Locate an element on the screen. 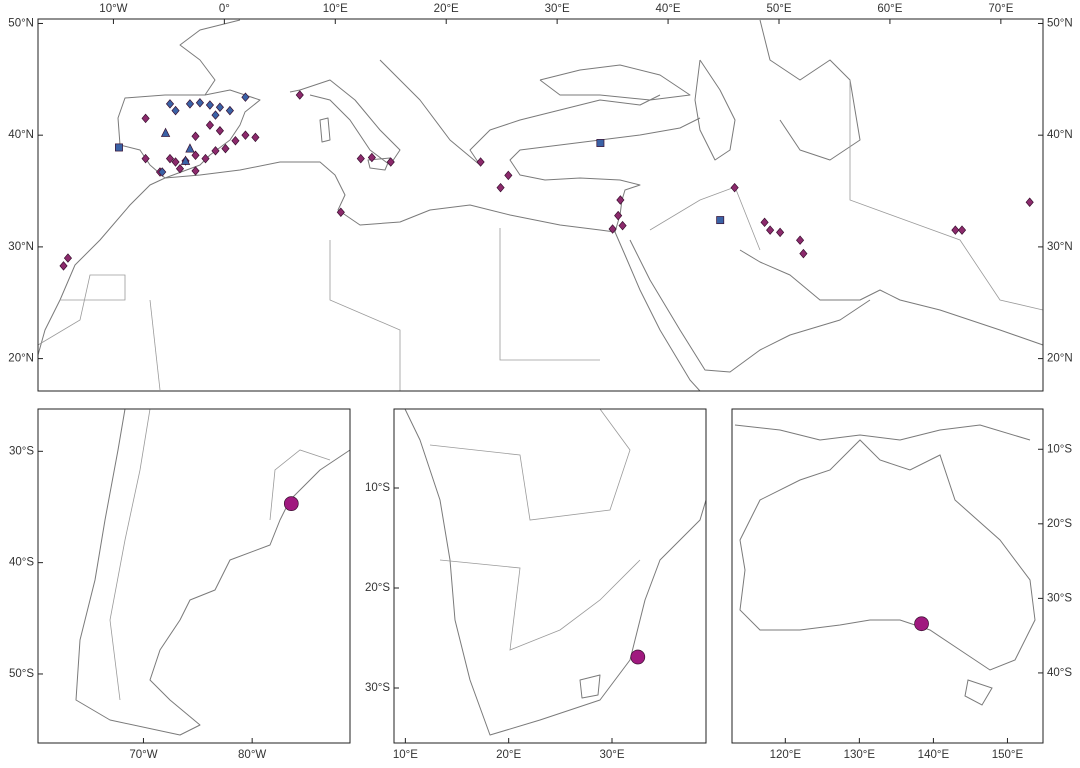 The image size is (1080, 768). x-tick-label: 50°E is located at coordinates (778, 9).